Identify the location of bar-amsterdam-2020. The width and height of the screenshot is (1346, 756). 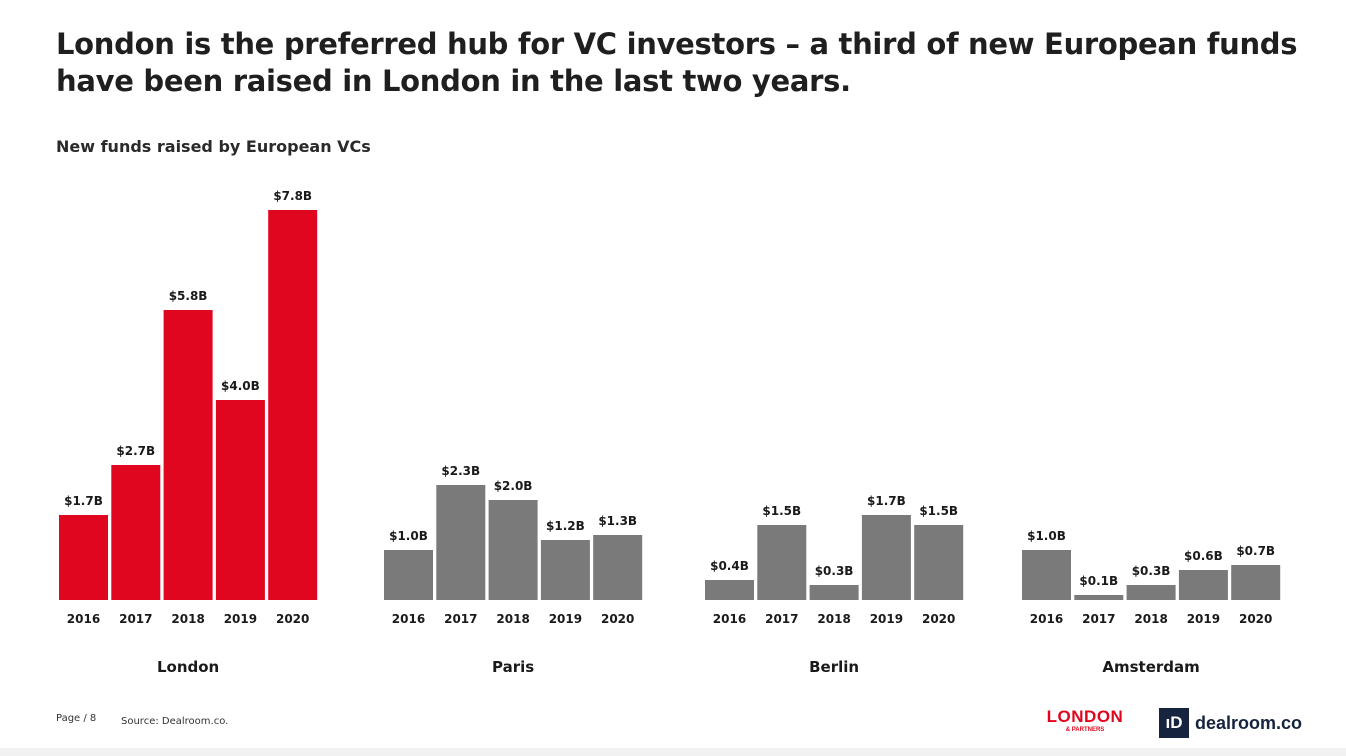
(1256, 582).